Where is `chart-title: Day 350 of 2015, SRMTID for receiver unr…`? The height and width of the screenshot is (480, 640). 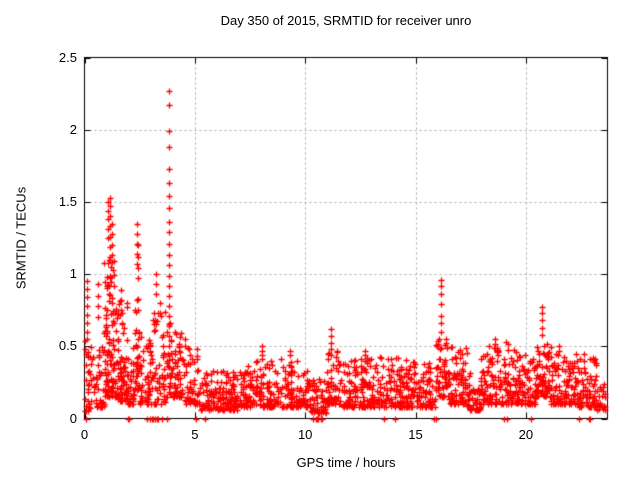 chart-title: Day 350 of 2015, SRMTID for receiver unr… is located at coordinates (346, 20).